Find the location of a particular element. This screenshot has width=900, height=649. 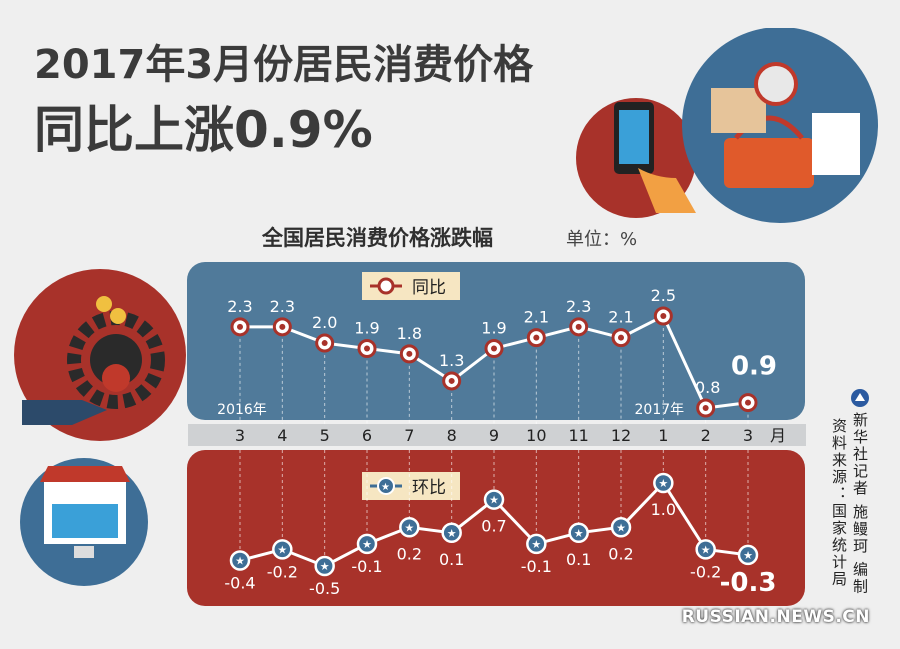

box-icon is located at coordinates (738, 110).